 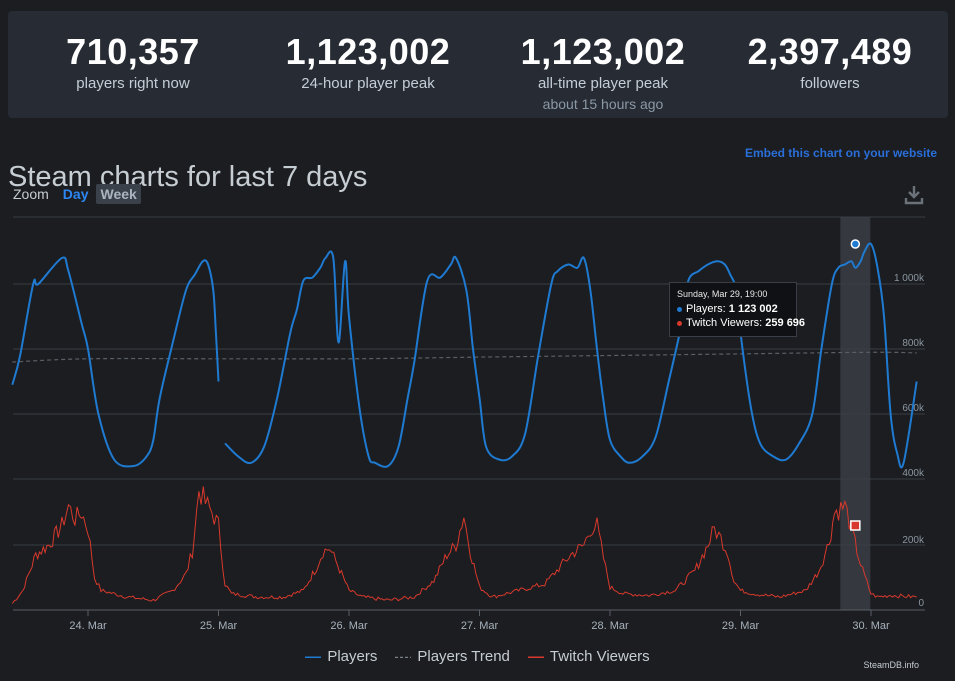 I want to click on stat-players-now: 710,357 players right now, so click(x=133, y=62).